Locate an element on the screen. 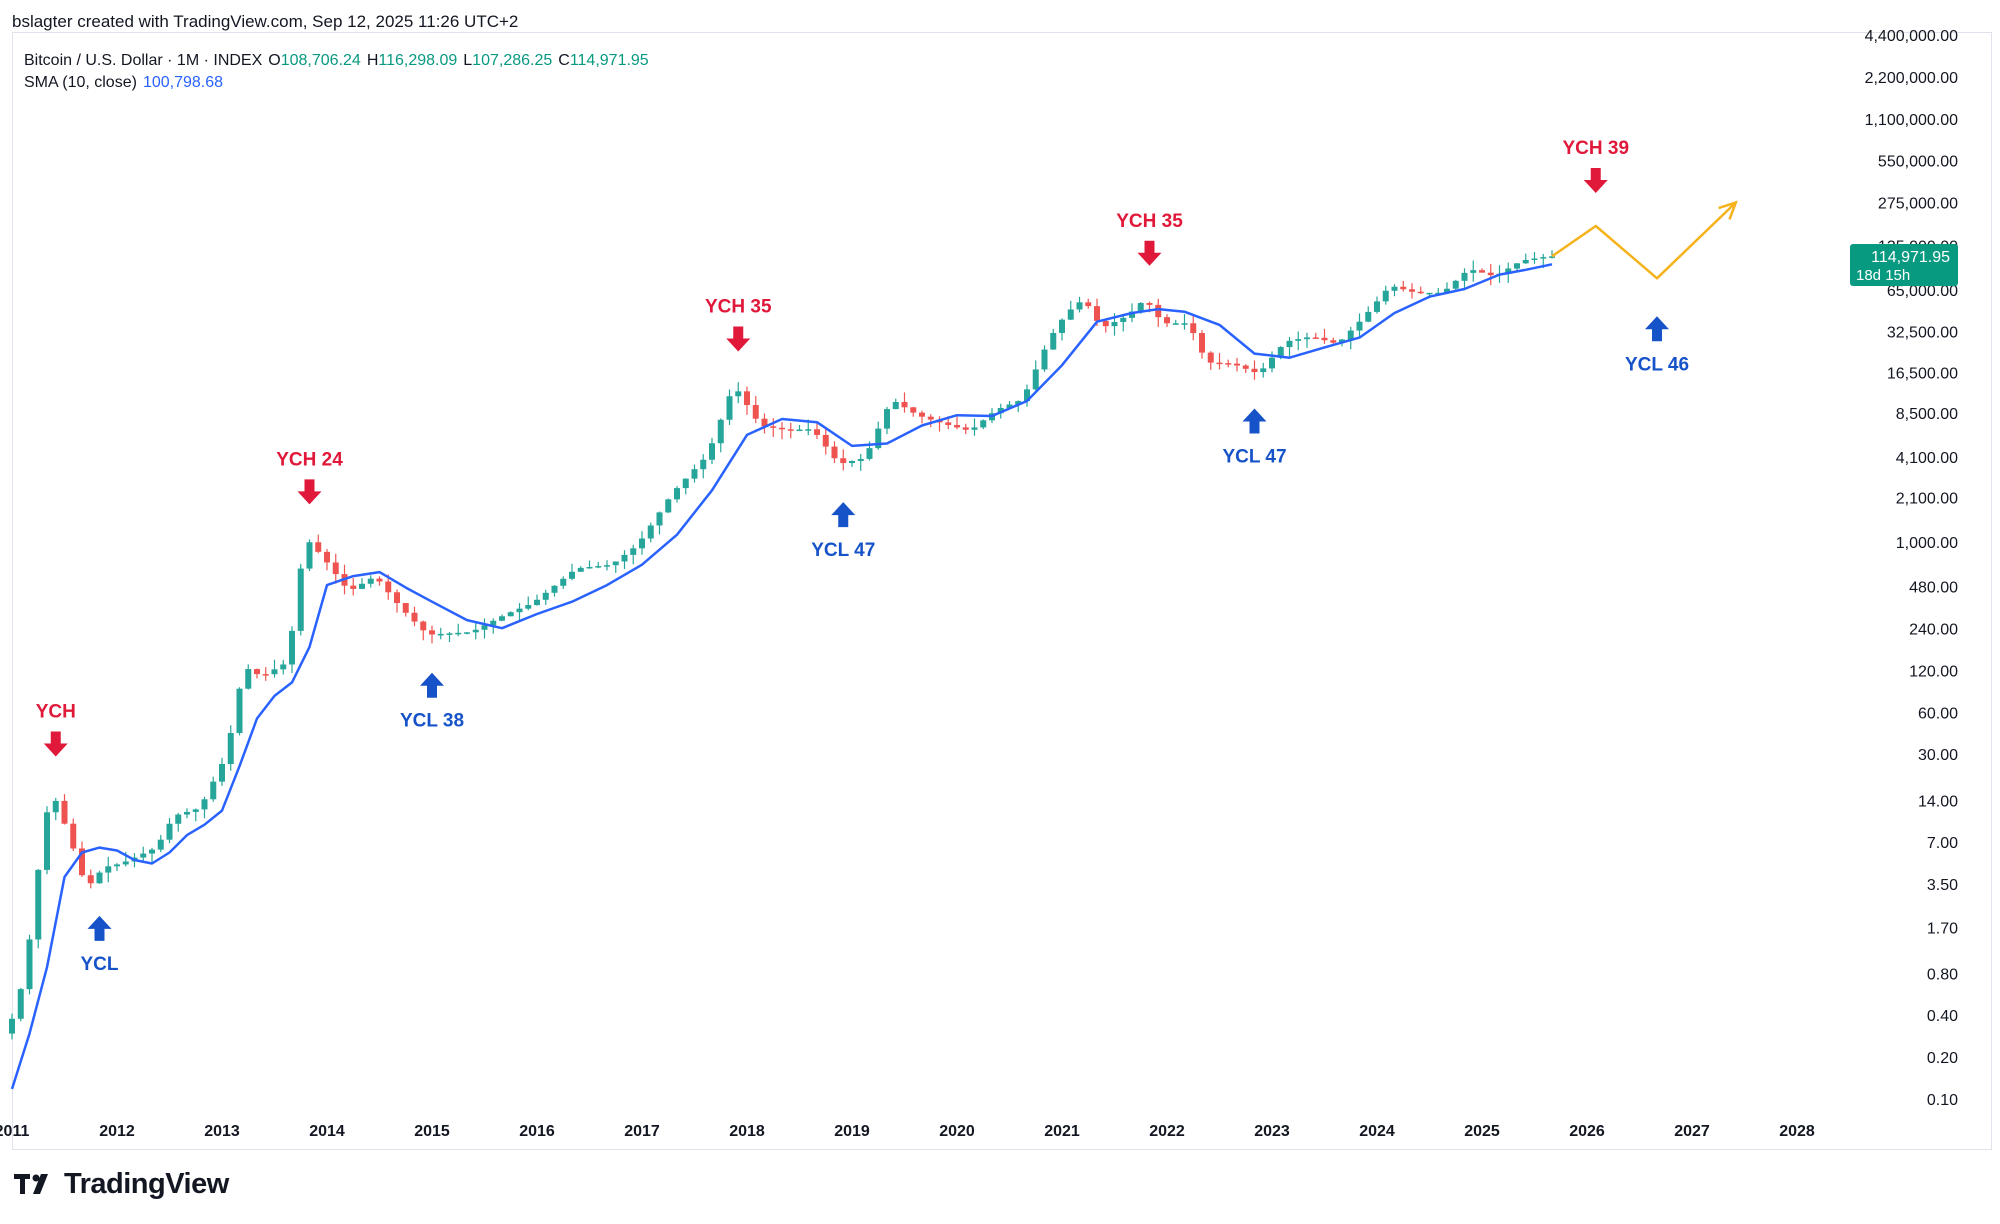  projection-arrowhead is located at coordinates (1728, 210).